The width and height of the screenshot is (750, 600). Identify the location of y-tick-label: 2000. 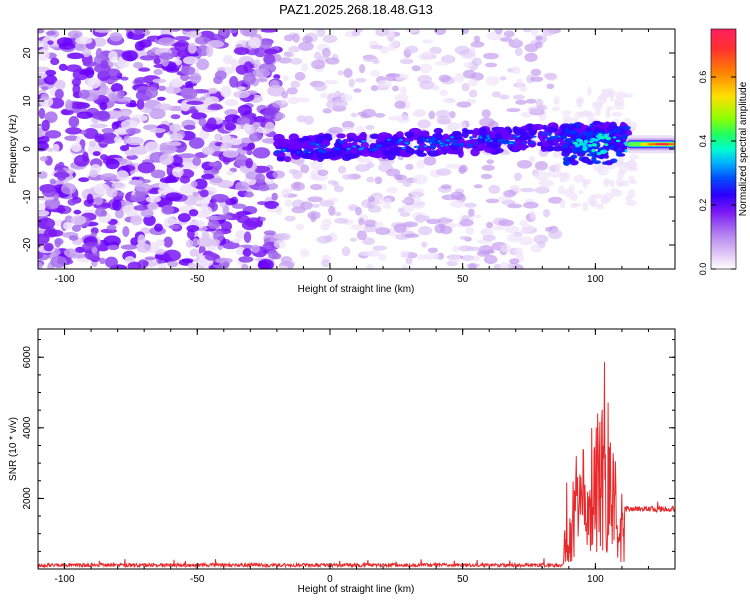
(27, 498).